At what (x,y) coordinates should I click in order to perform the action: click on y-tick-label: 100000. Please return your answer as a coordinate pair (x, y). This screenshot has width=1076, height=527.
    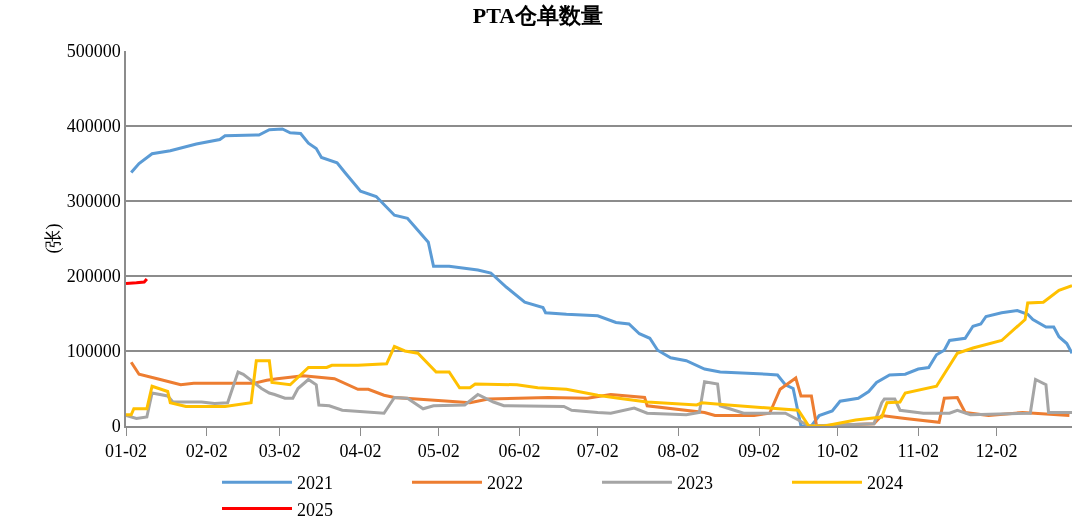
    Looking at the image, I should click on (93, 351).